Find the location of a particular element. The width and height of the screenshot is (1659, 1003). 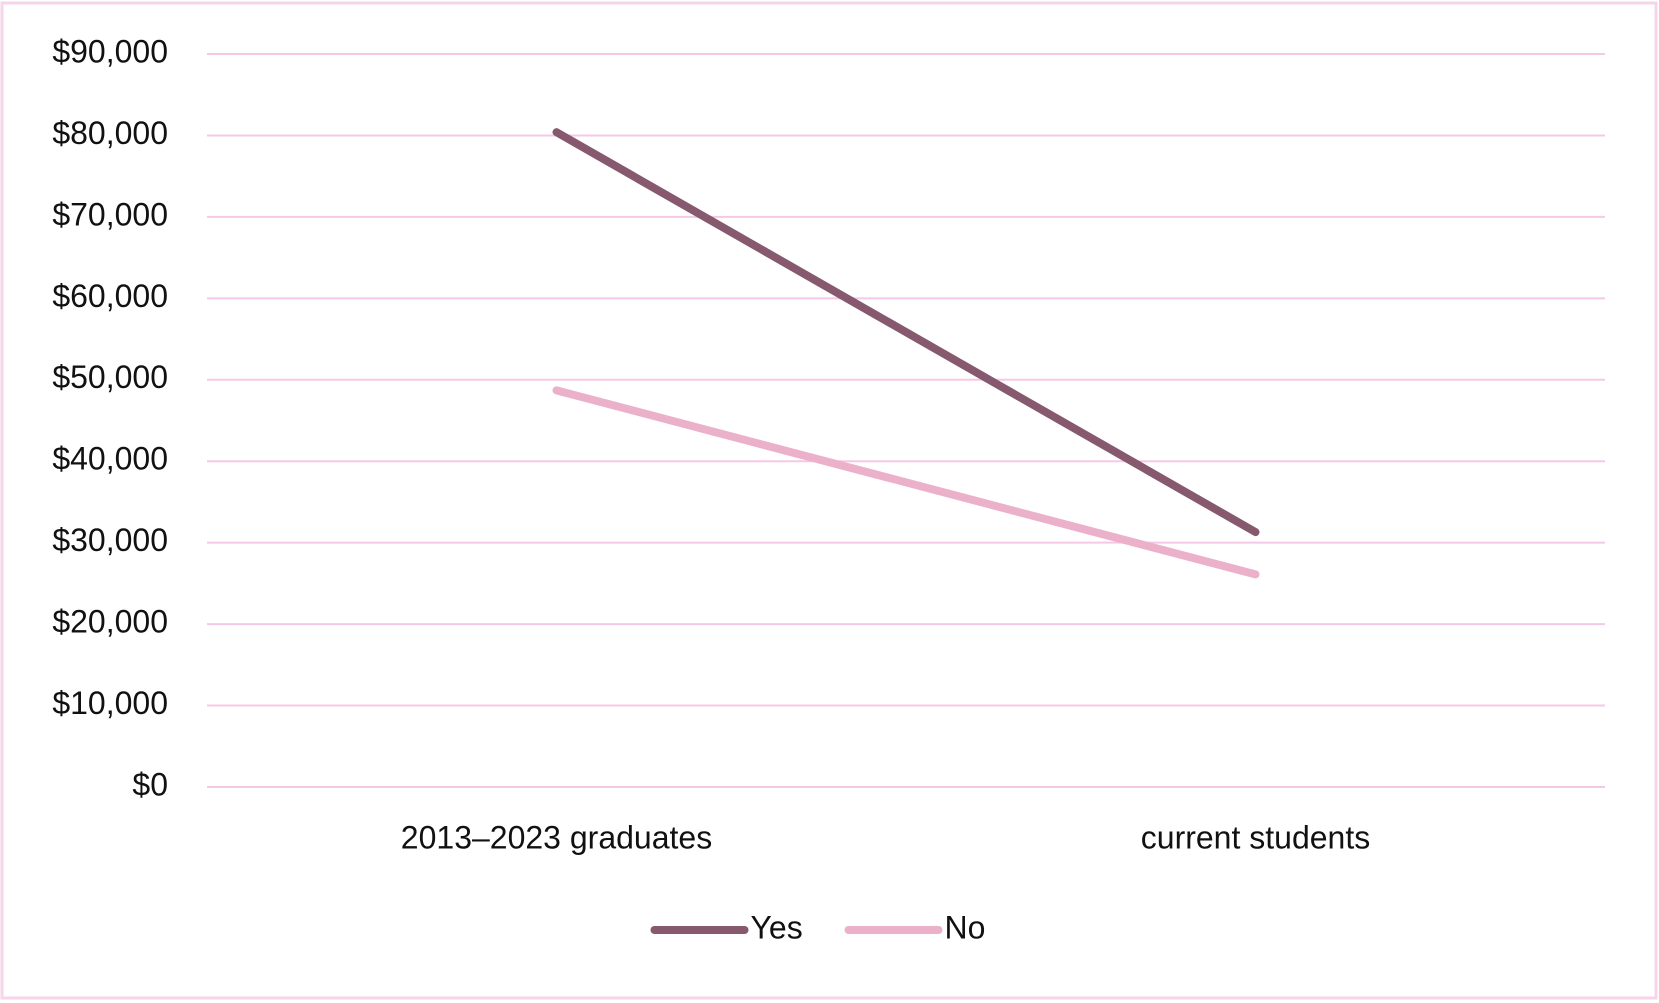

y-tick-label: $20,000 is located at coordinates (110, 622).